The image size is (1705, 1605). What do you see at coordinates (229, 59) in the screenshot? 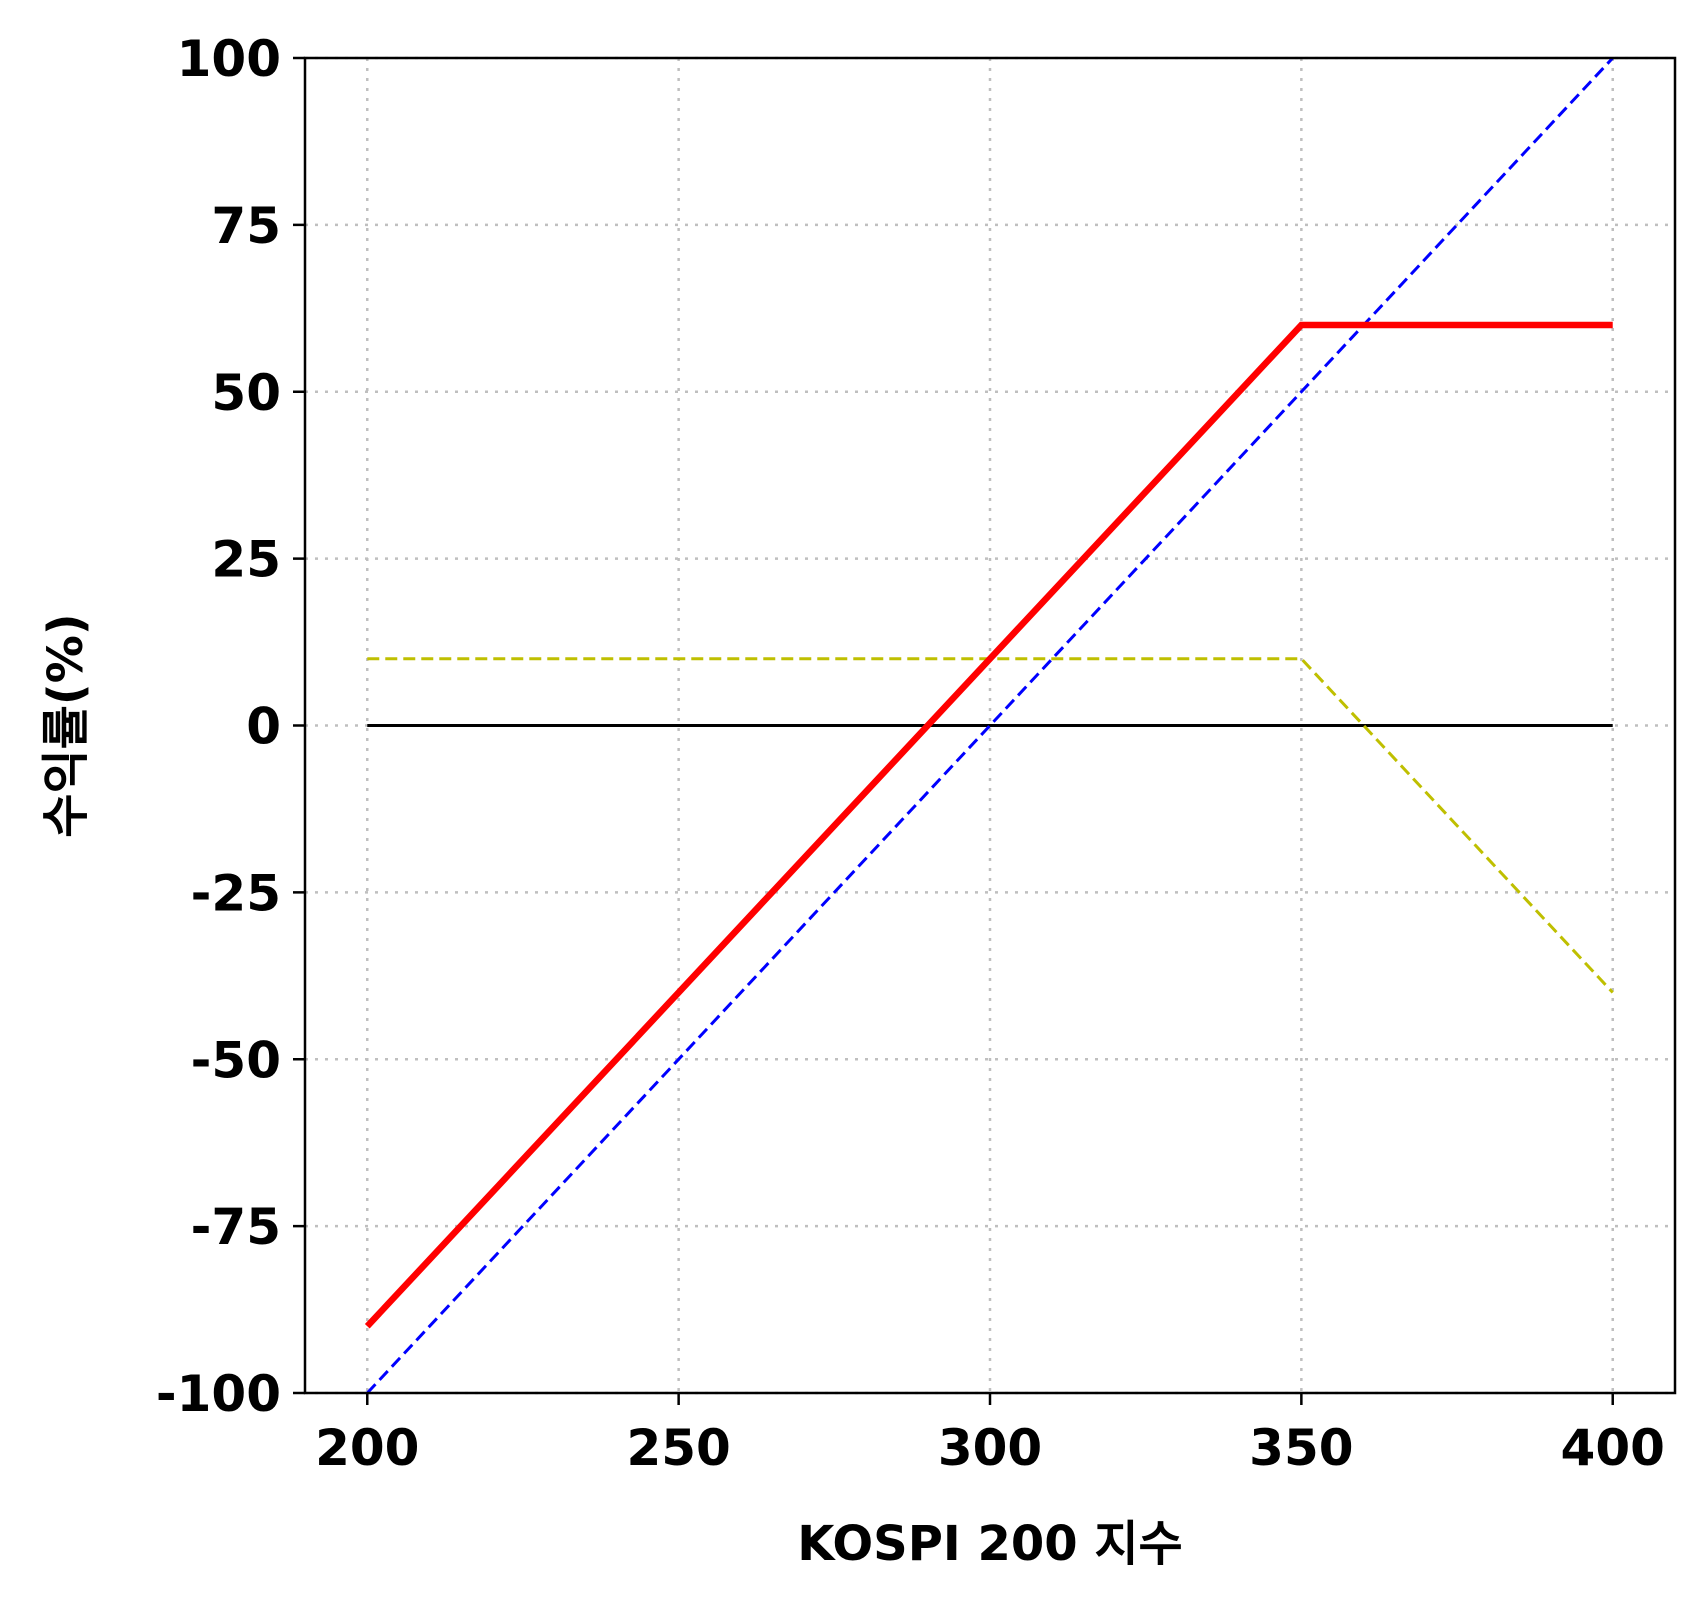
I see `y-tick-label: 100` at bounding box center [229, 59].